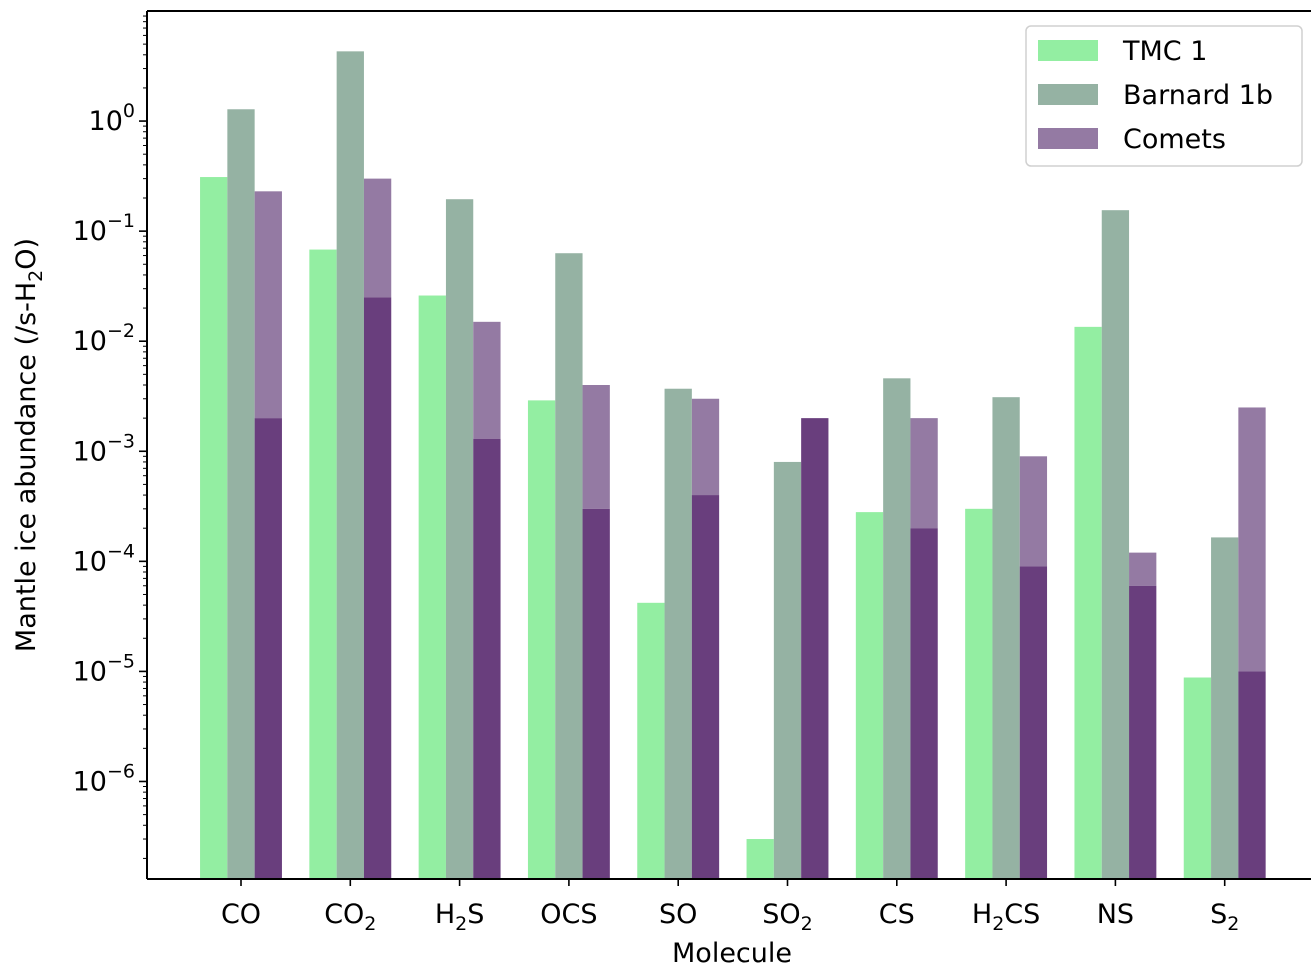 This screenshot has width=1311, height=969. I want to click on legend-label: Barnard 1b, so click(1198, 95).